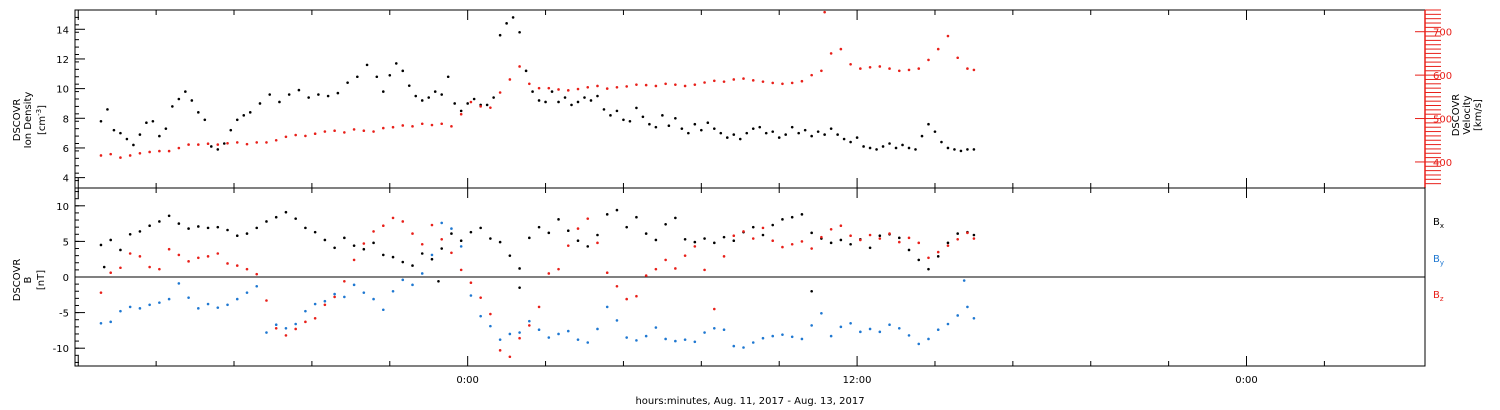  Describe the element at coordinates (41, 120) in the screenshot. I see `density-axis-unit: [cm-3]` at that location.